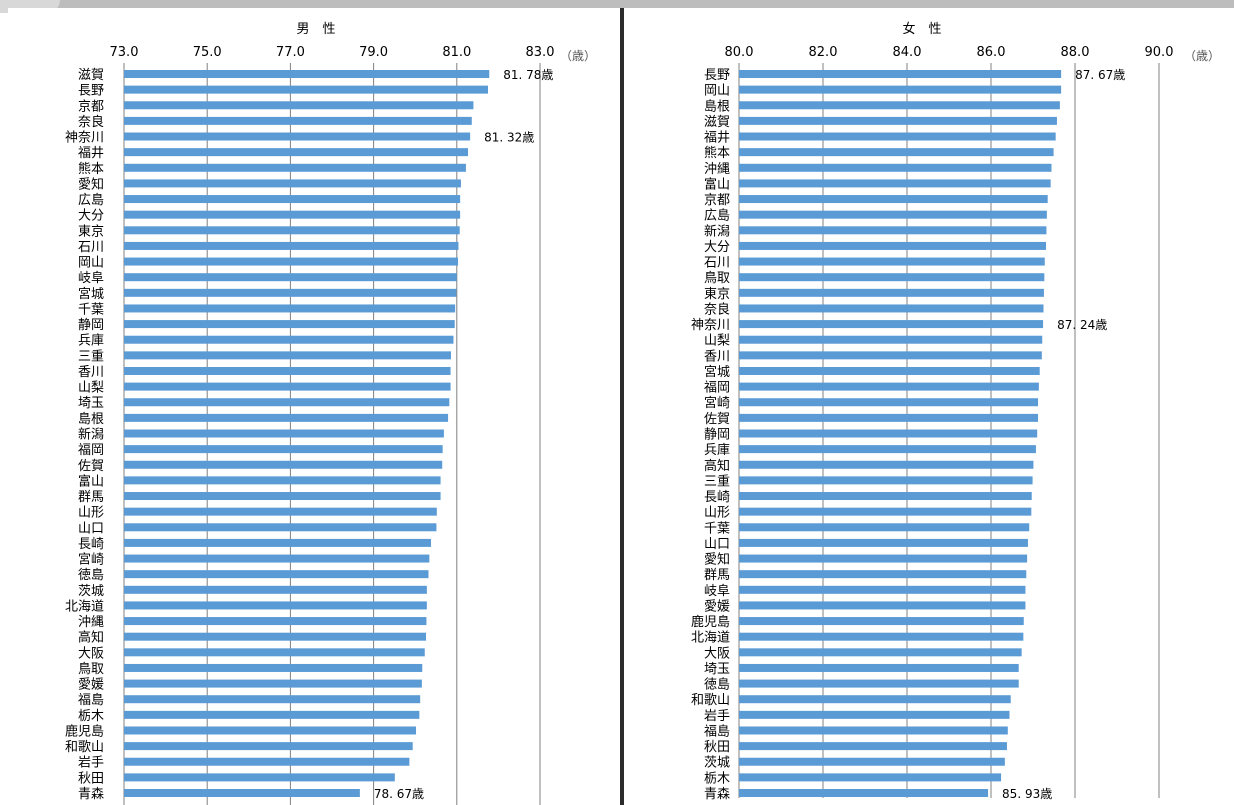 This screenshot has width=1234, height=805. Describe the element at coordinates (1159, 52) in the screenshot. I see `x-tick-label: 90.0` at that location.